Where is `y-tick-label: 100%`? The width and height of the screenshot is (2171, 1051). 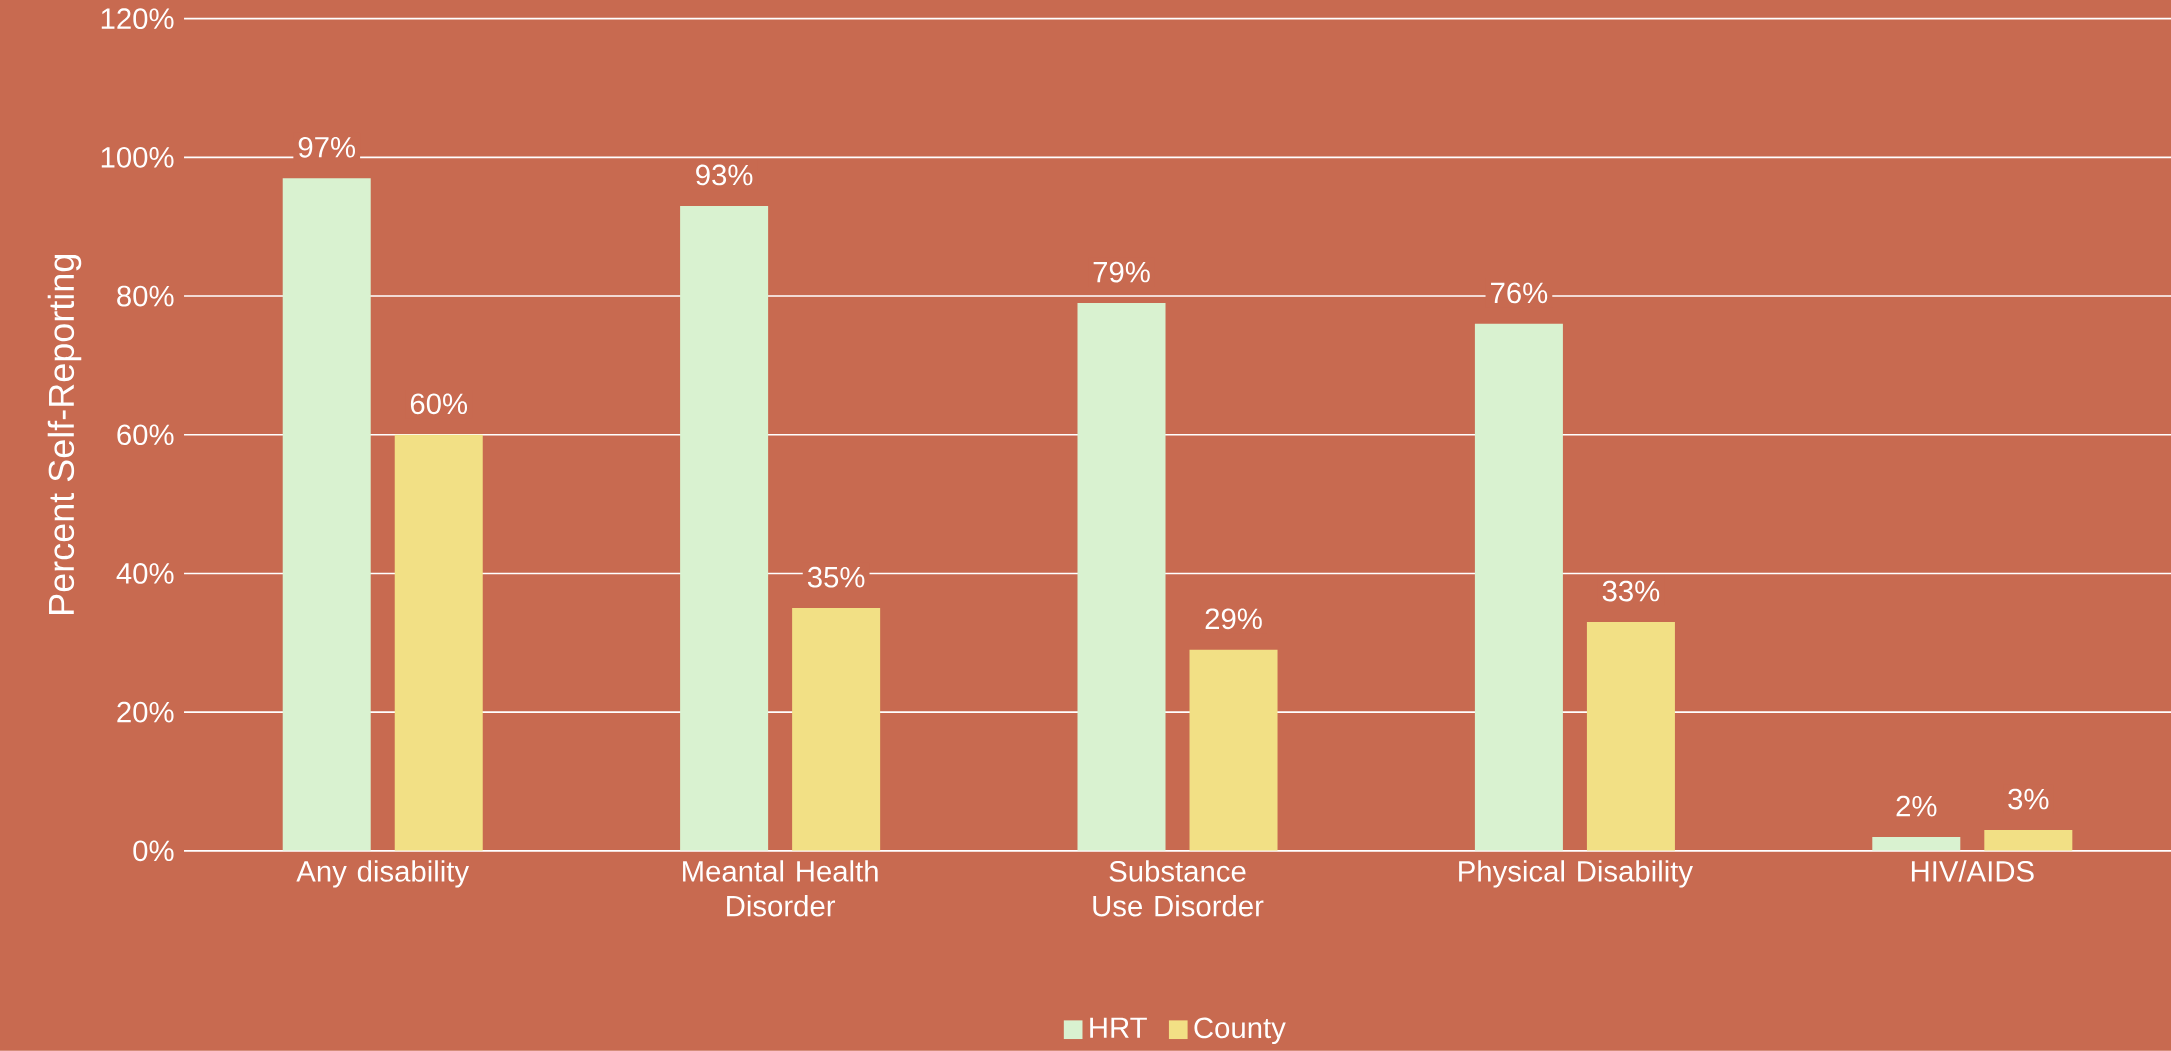
y-tick-label: 100% is located at coordinates (137, 157).